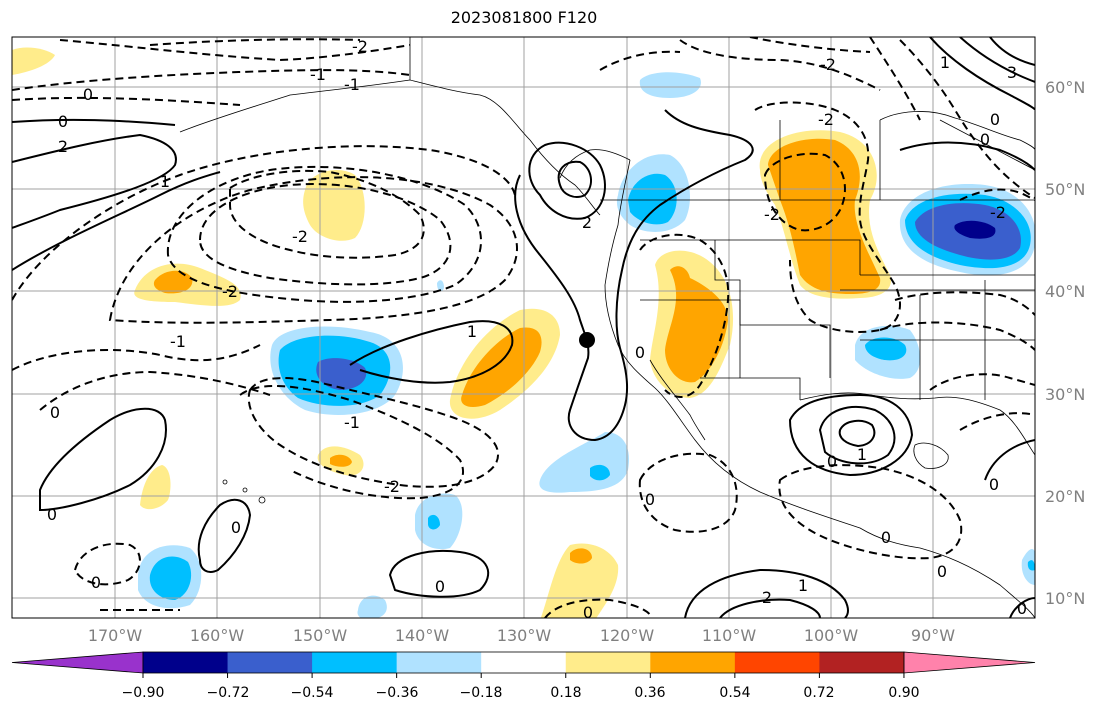 This screenshot has height=712, width=1105. Describe the element at coordinates (627, 635) in the screenshot. I see `lon-label: 120°W` at that location.